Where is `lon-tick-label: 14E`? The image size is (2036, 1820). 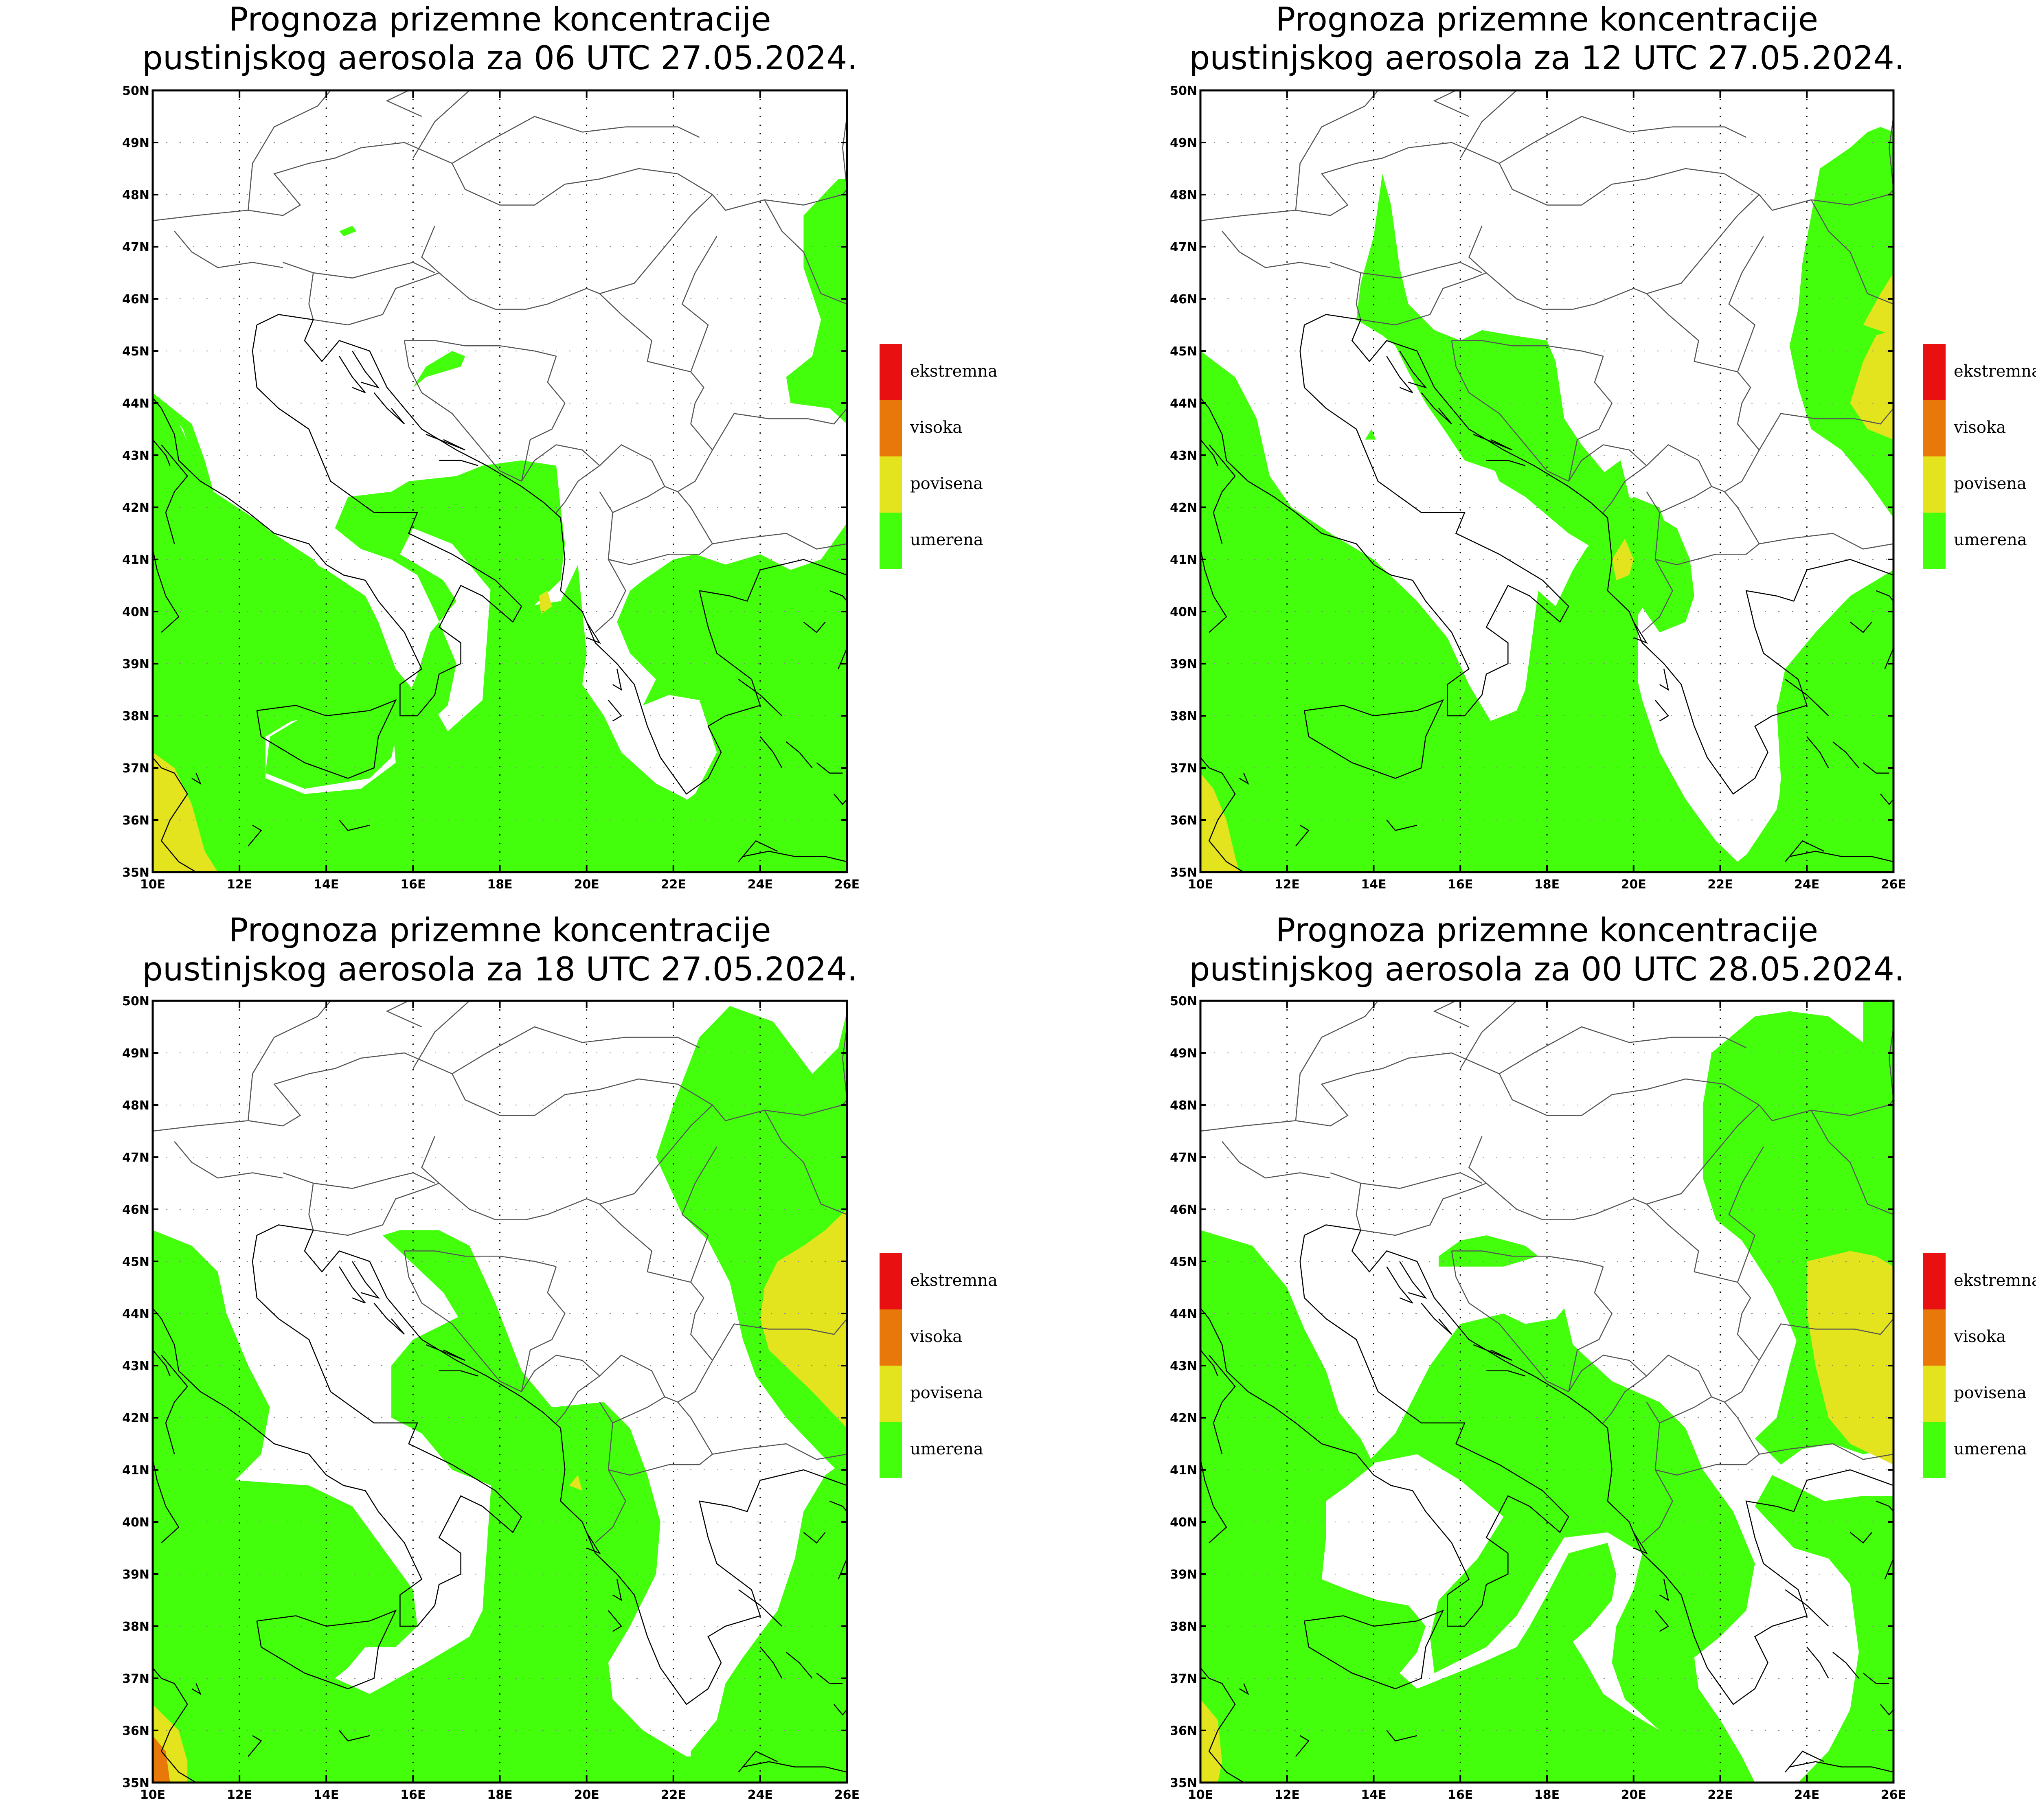
lon-tick-label: 14E is located at coordinates (326, 1795).